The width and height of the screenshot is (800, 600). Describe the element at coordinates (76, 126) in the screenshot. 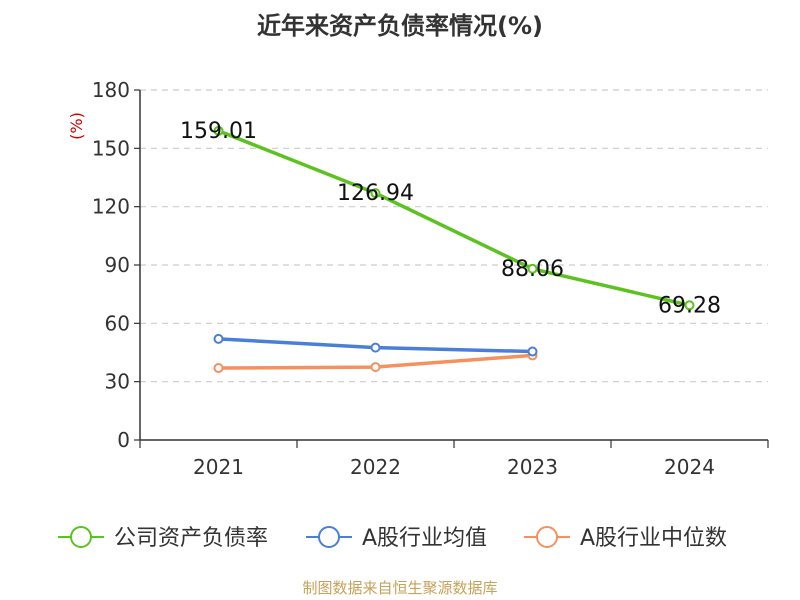

I see `y-axis-label: (%)` at that location.